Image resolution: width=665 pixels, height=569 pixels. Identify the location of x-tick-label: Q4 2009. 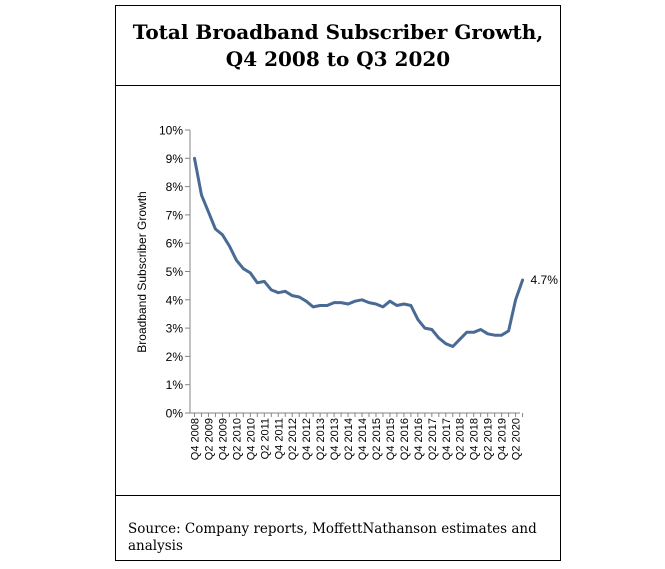
(223, 439).